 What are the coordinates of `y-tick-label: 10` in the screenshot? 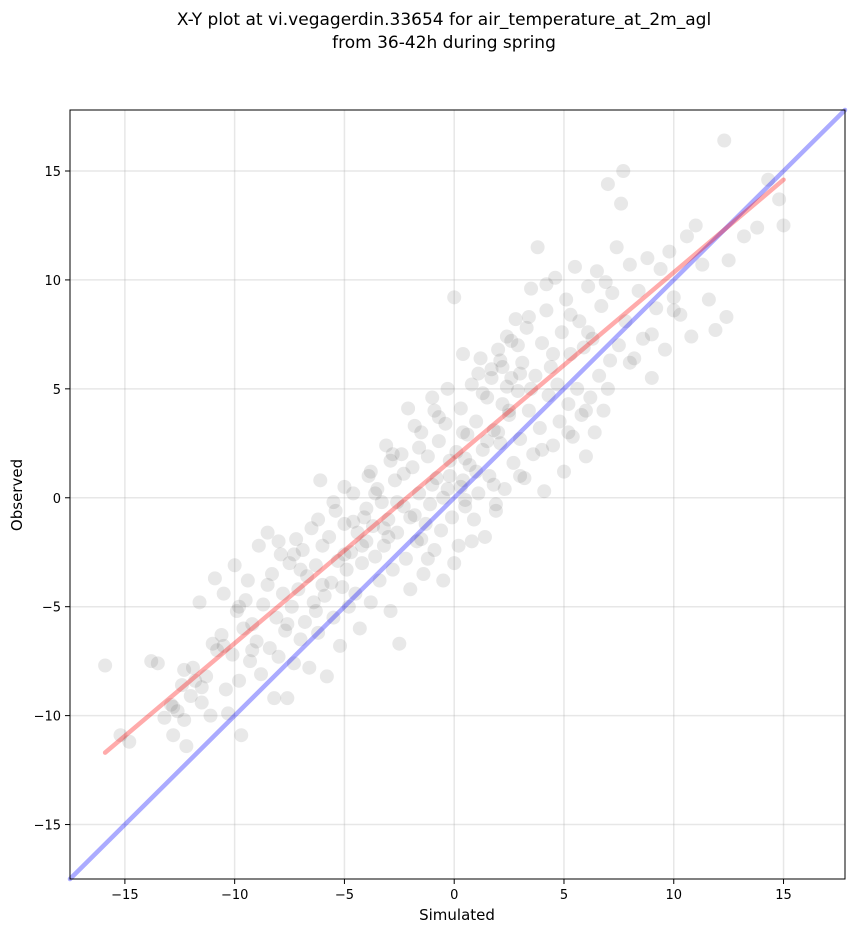 It's located at (52, 281).